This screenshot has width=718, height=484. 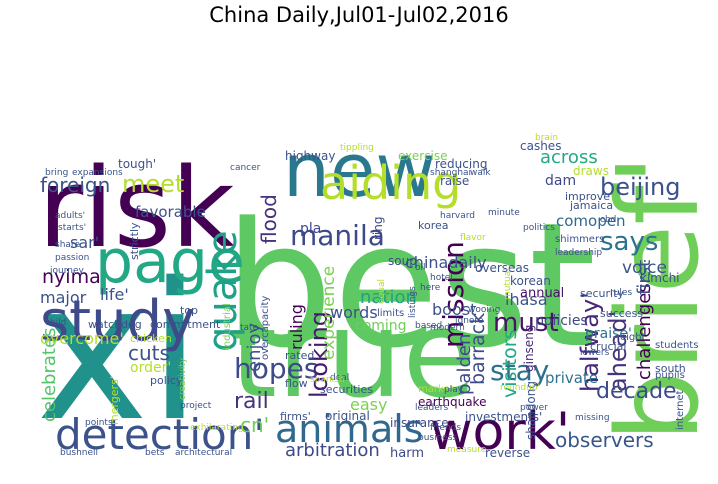 I want to click on word: shanghai, so click(x=450, y=173).